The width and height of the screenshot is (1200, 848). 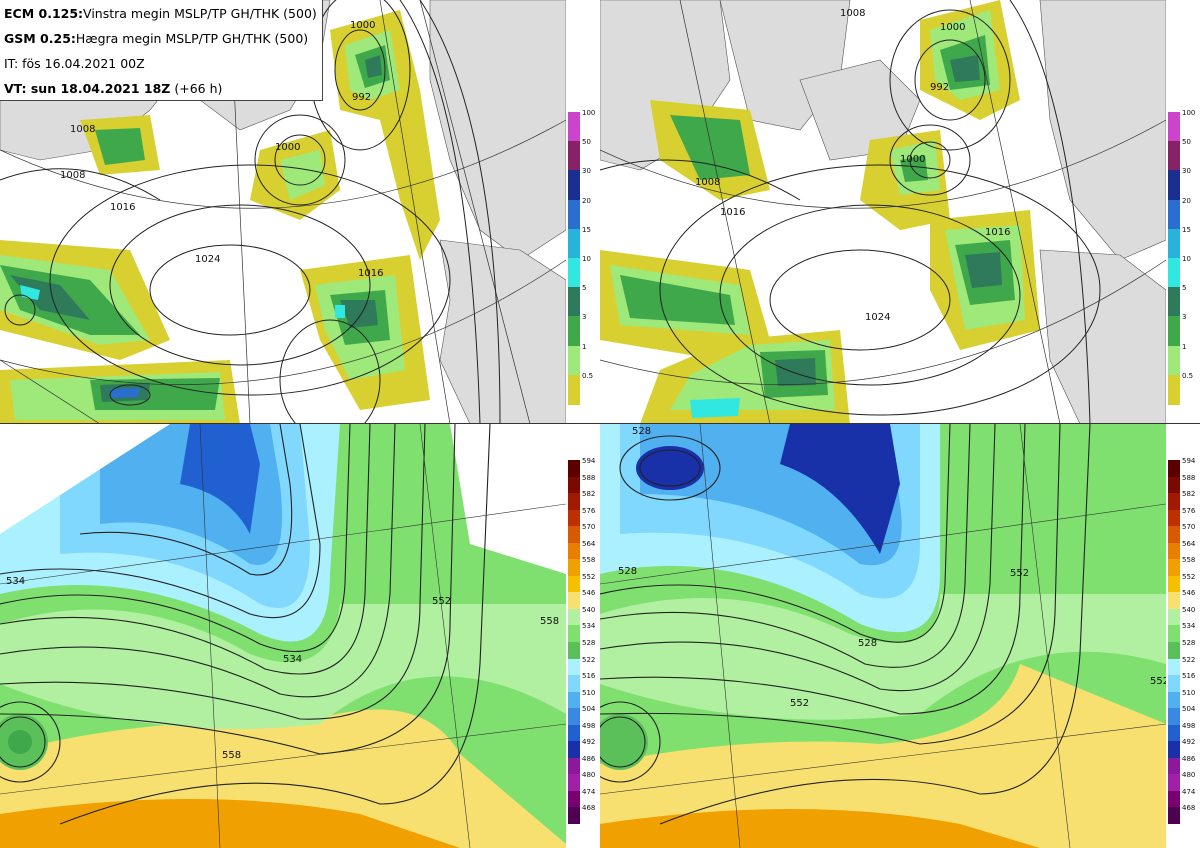 What do you see at coordinates (589, 609) in the screenshot?
I see `colorbar-tick-label: 540` at bounding box center [589, 609].